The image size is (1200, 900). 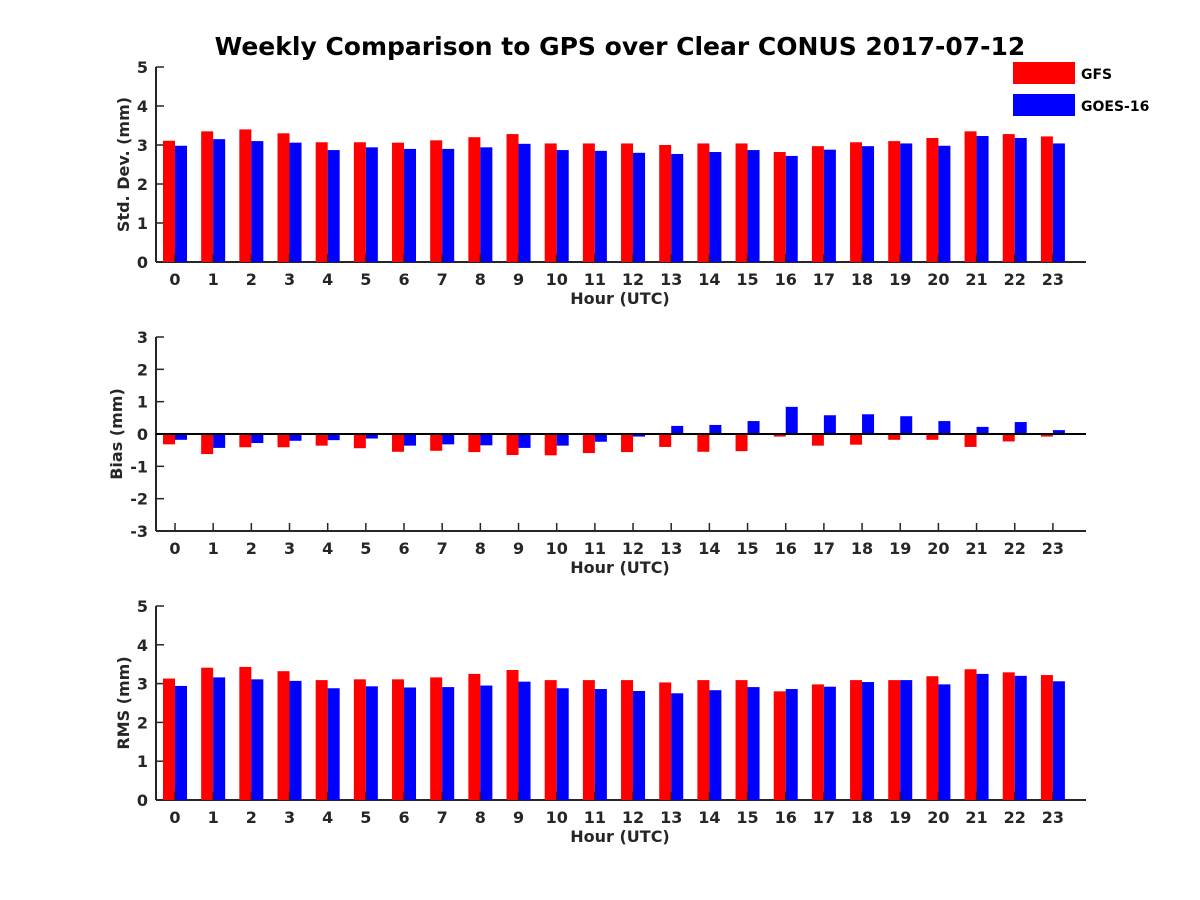 I want to click on bias-x-tick-label: 17, so click(x=824, y=548).